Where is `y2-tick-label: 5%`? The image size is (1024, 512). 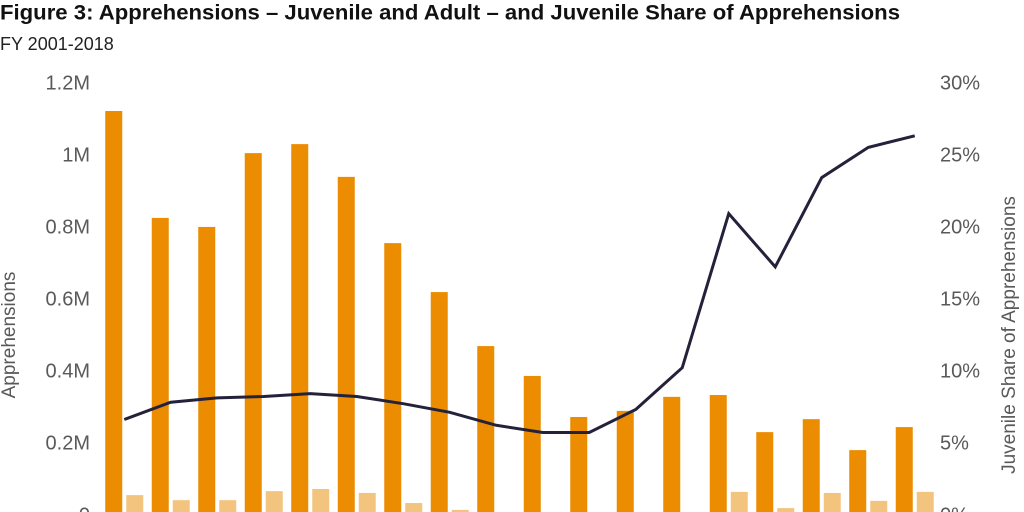 y2-tick-label: 5% is located at coordinates (954, 443).